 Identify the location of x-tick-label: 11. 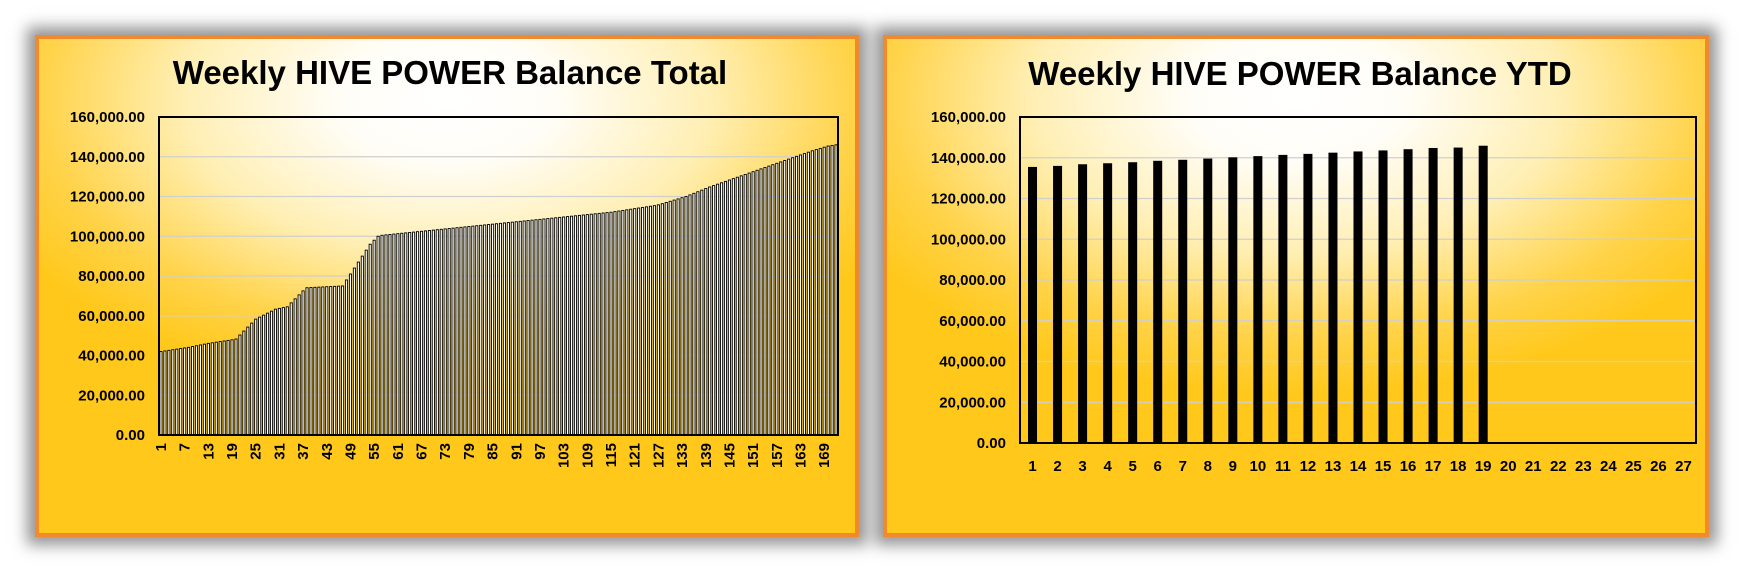
(1283, 466).